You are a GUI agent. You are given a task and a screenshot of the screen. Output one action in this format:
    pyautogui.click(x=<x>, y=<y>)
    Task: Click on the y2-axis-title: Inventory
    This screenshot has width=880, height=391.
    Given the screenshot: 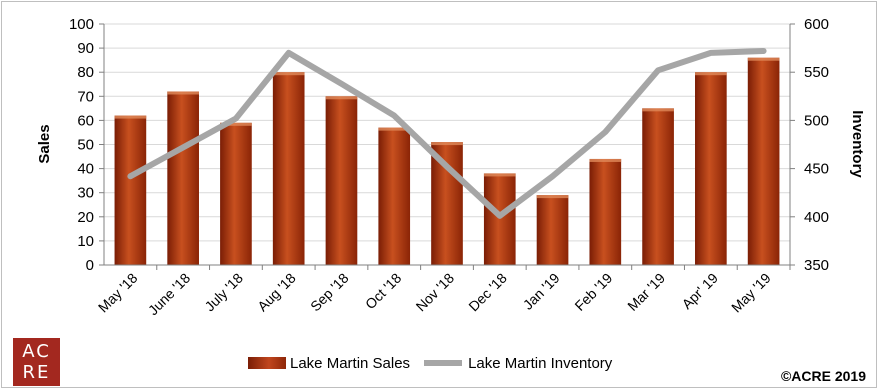 What is the action you would take?
    pyautogui.click(x=857, y=144)
    